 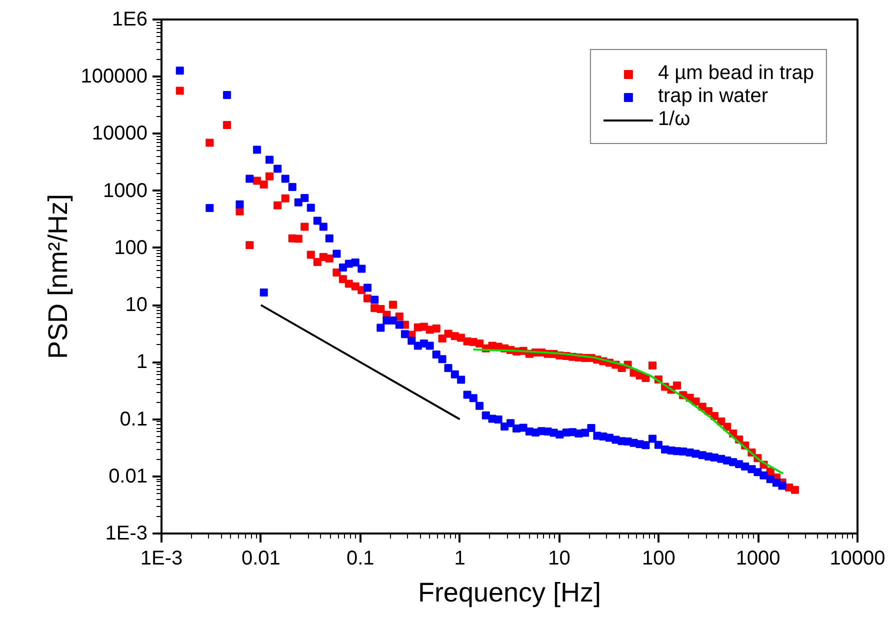 What do you see at coordinates (858, 559) in the screenshot?
I see `x-tick-label: 10000` at bounding box center [858, 559].